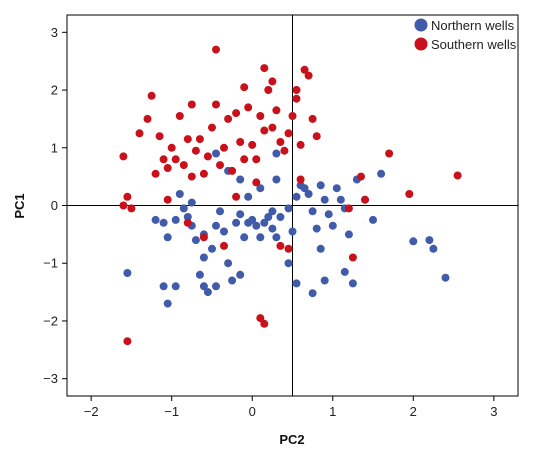 The image size is (550, 453). I want to click on legend-item-southern: Southern wells, so click(465, 44).